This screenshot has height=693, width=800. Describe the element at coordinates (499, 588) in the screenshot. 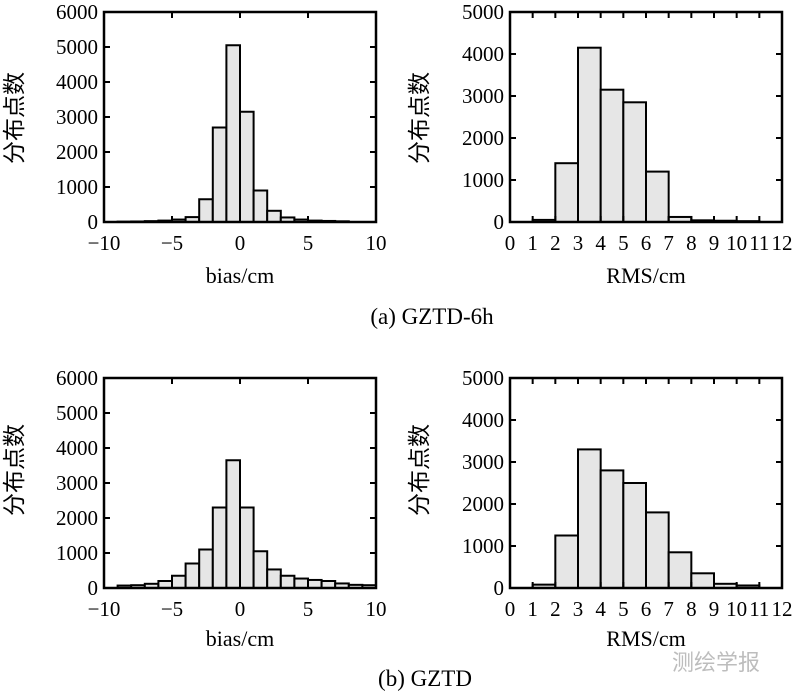

I see `chart-3-ytick-label-0: 0` at that location.